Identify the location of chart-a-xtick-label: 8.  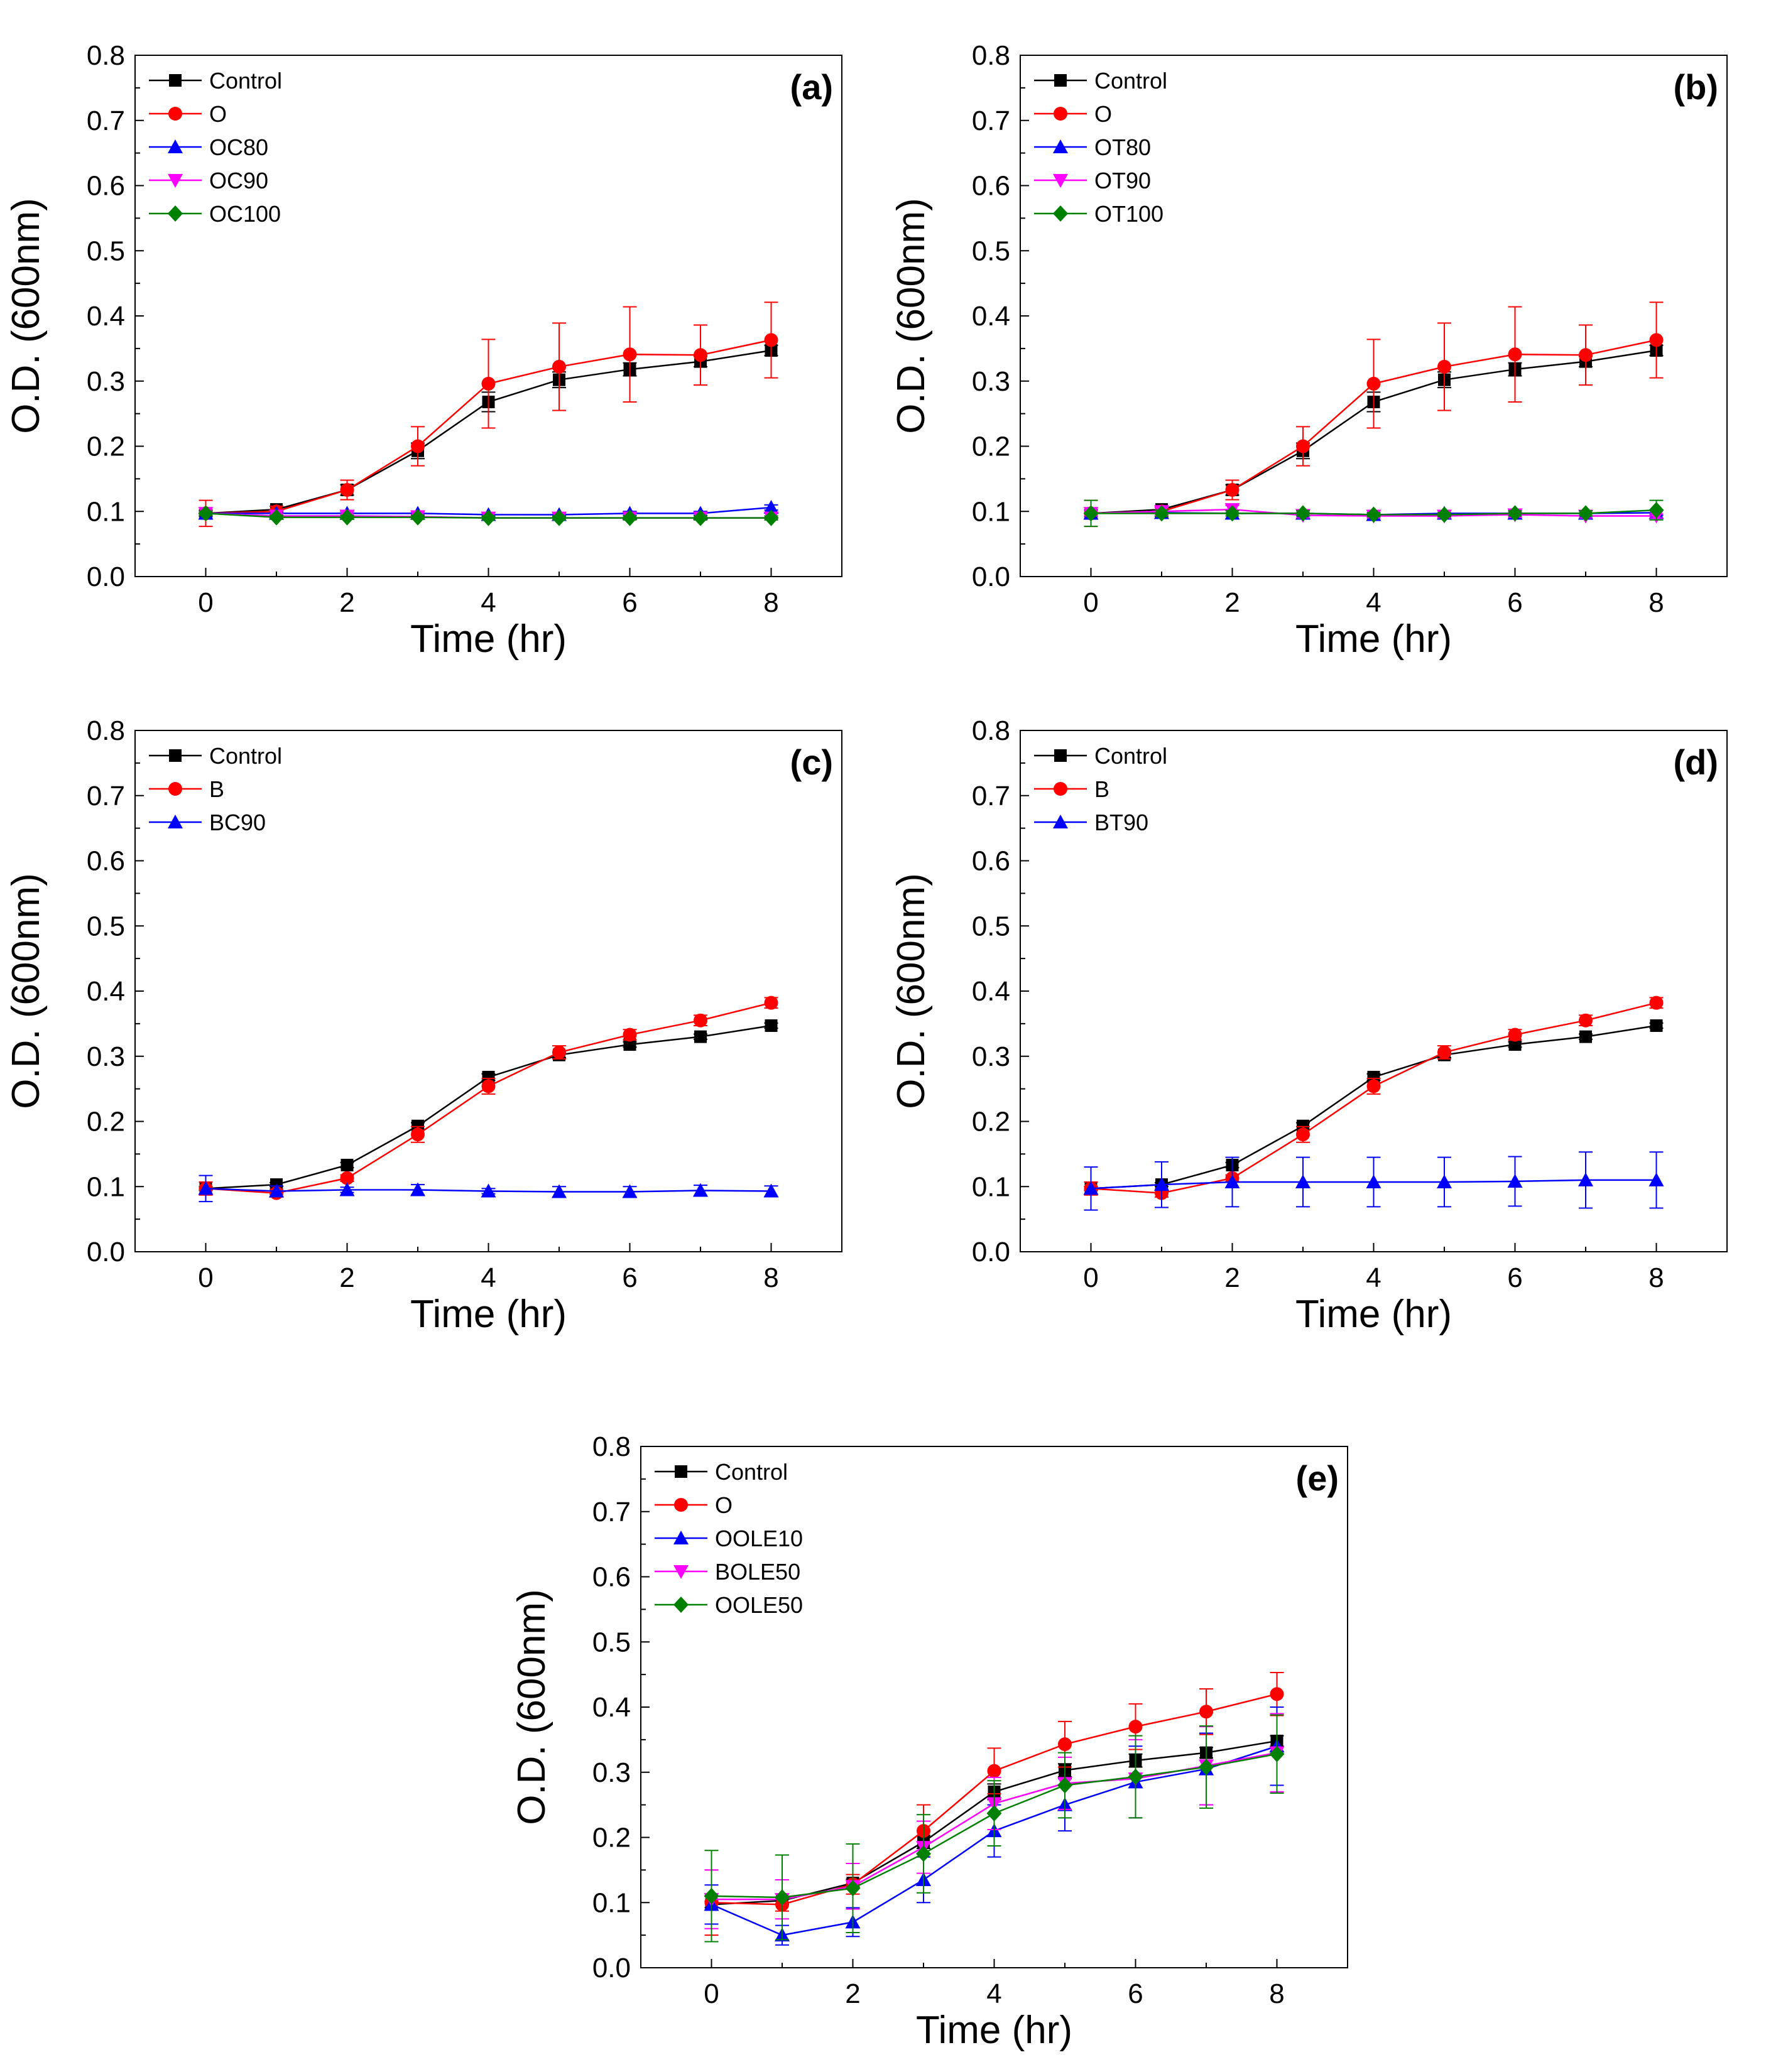
(770, 602).